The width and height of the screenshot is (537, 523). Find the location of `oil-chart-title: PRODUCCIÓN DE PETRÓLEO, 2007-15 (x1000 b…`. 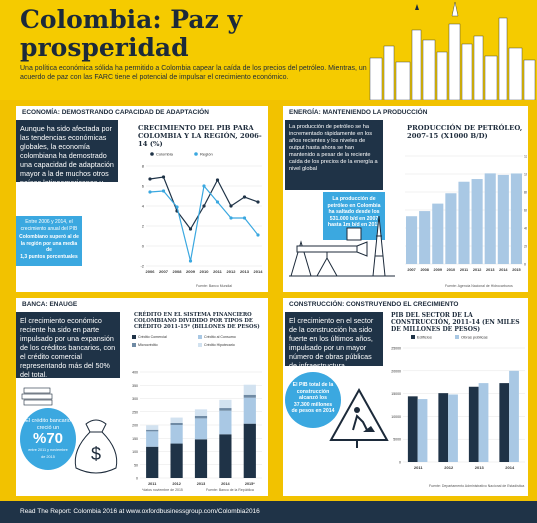

oil-chart-title: PRODUCCIÓN DE PETRÓLEO, 2007-15 (x1000 b… is located at coordinates (465, 132).